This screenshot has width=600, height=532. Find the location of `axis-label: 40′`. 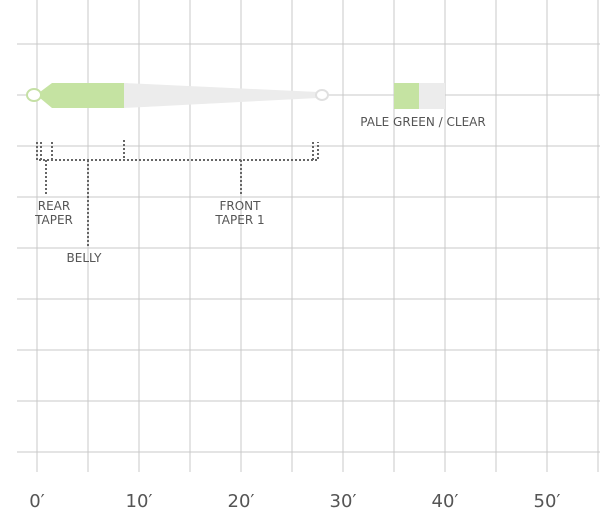

axis-label: 40′ is located at coordinates (445, 501).